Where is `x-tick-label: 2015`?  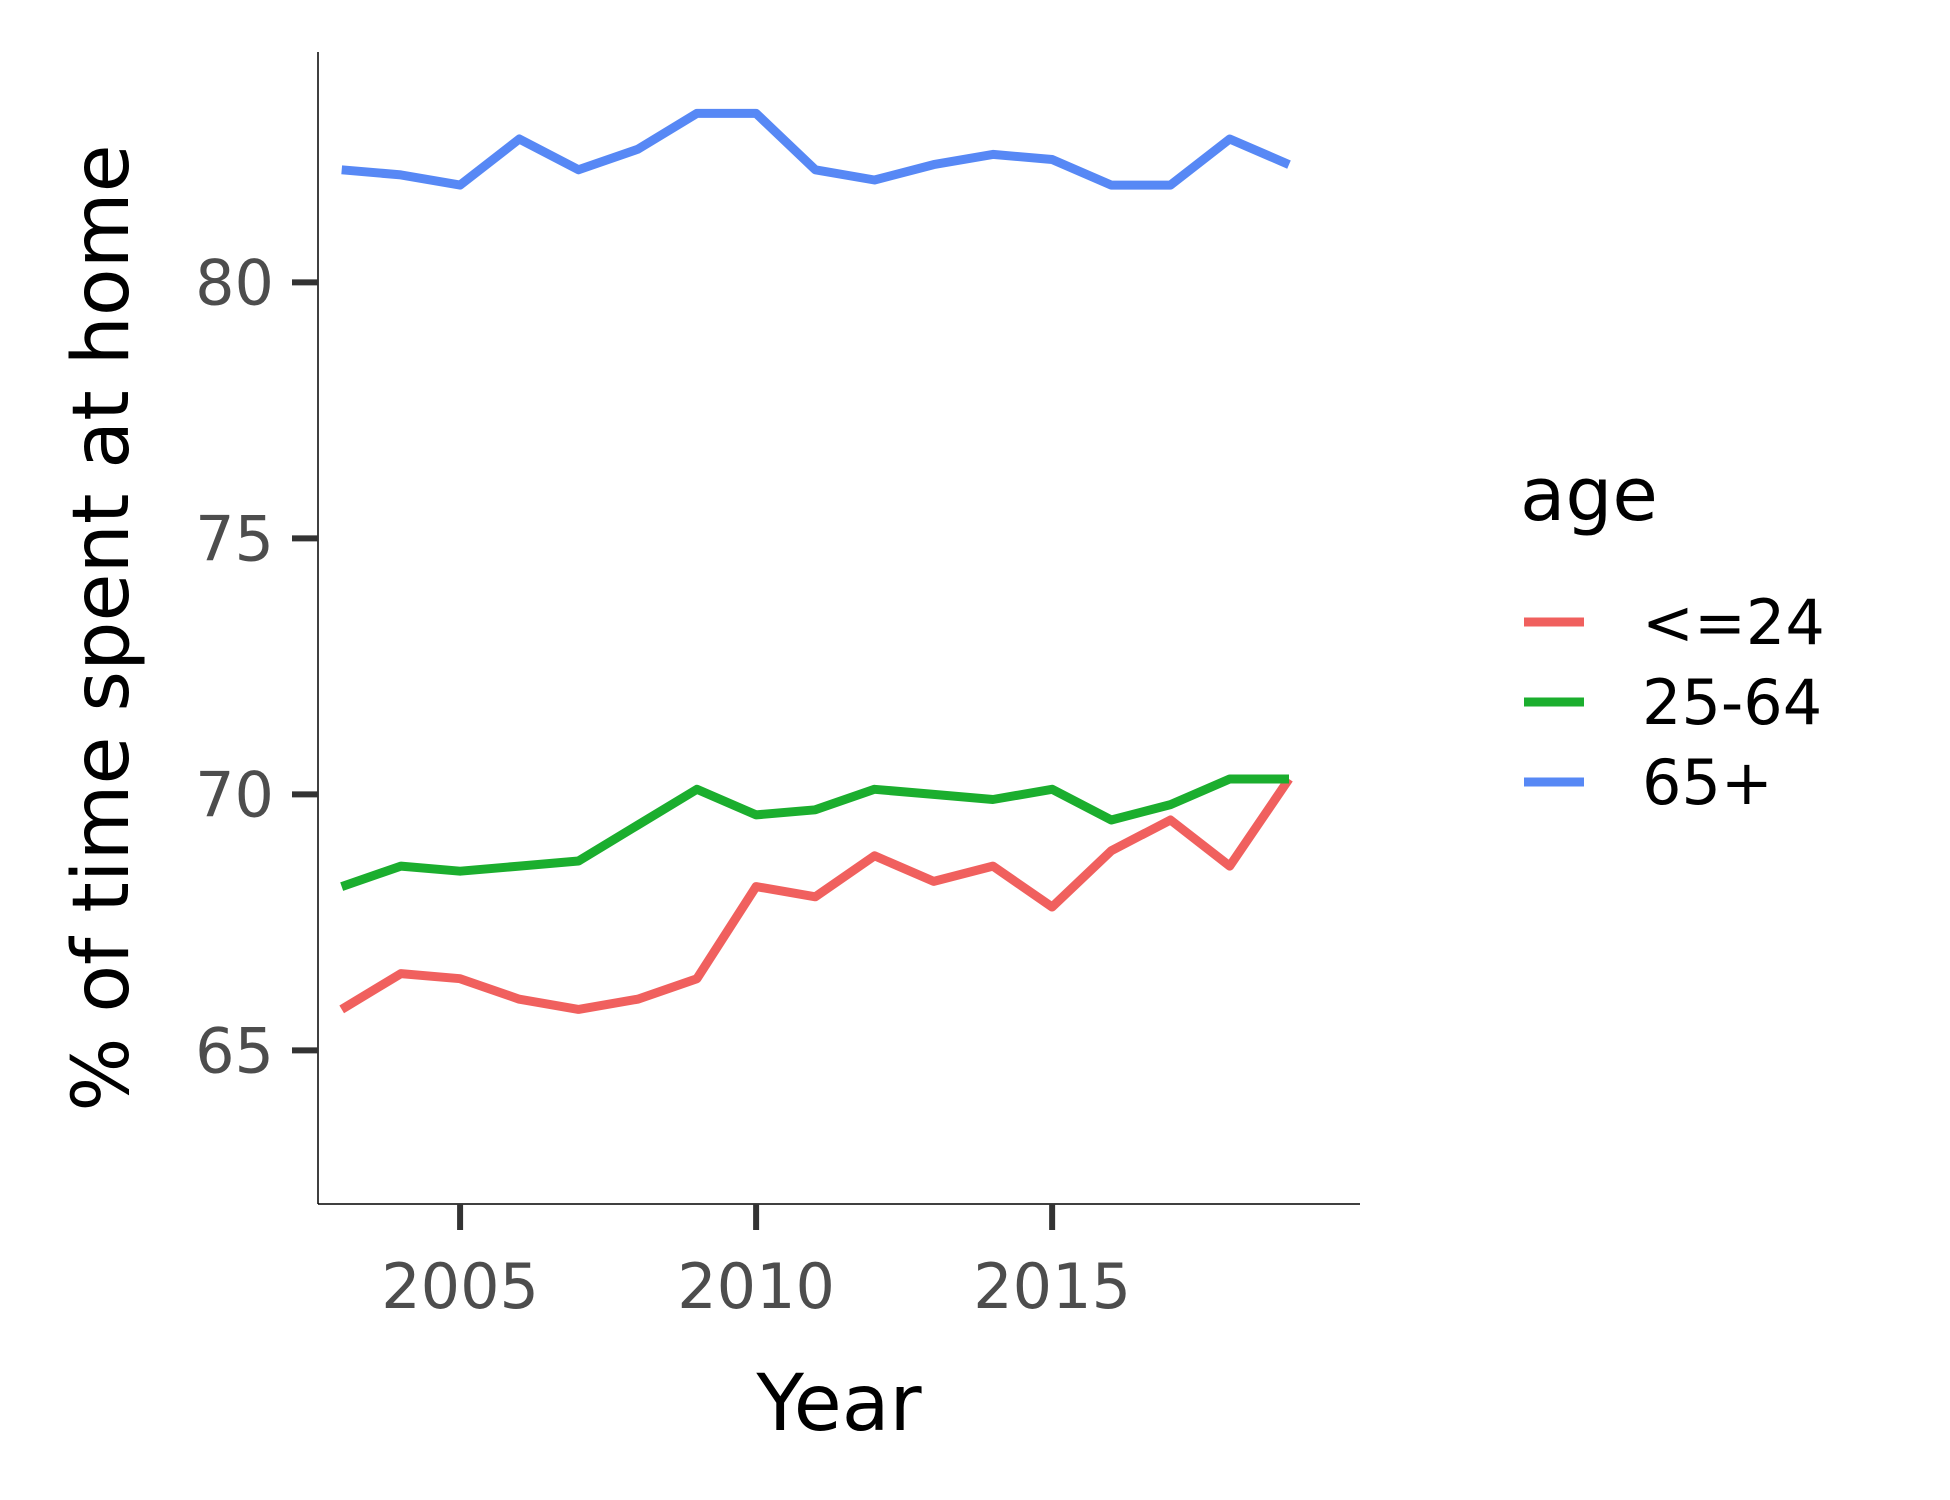 x-tick-label: 2015 is located at coordinates (1052, 1286).